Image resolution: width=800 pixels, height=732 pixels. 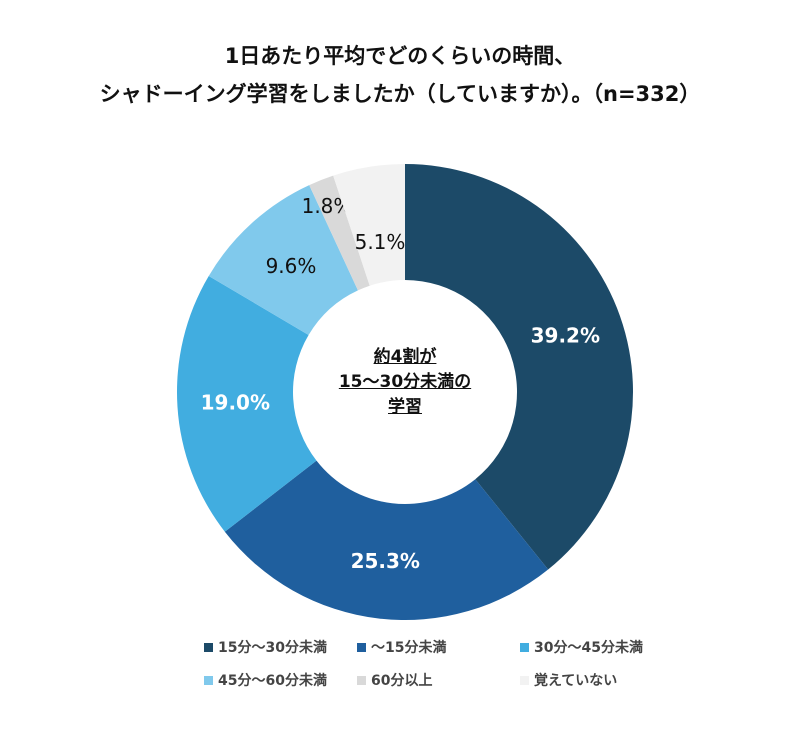 I want to click on data-label: 9.6%, so click(x=291, y=266).